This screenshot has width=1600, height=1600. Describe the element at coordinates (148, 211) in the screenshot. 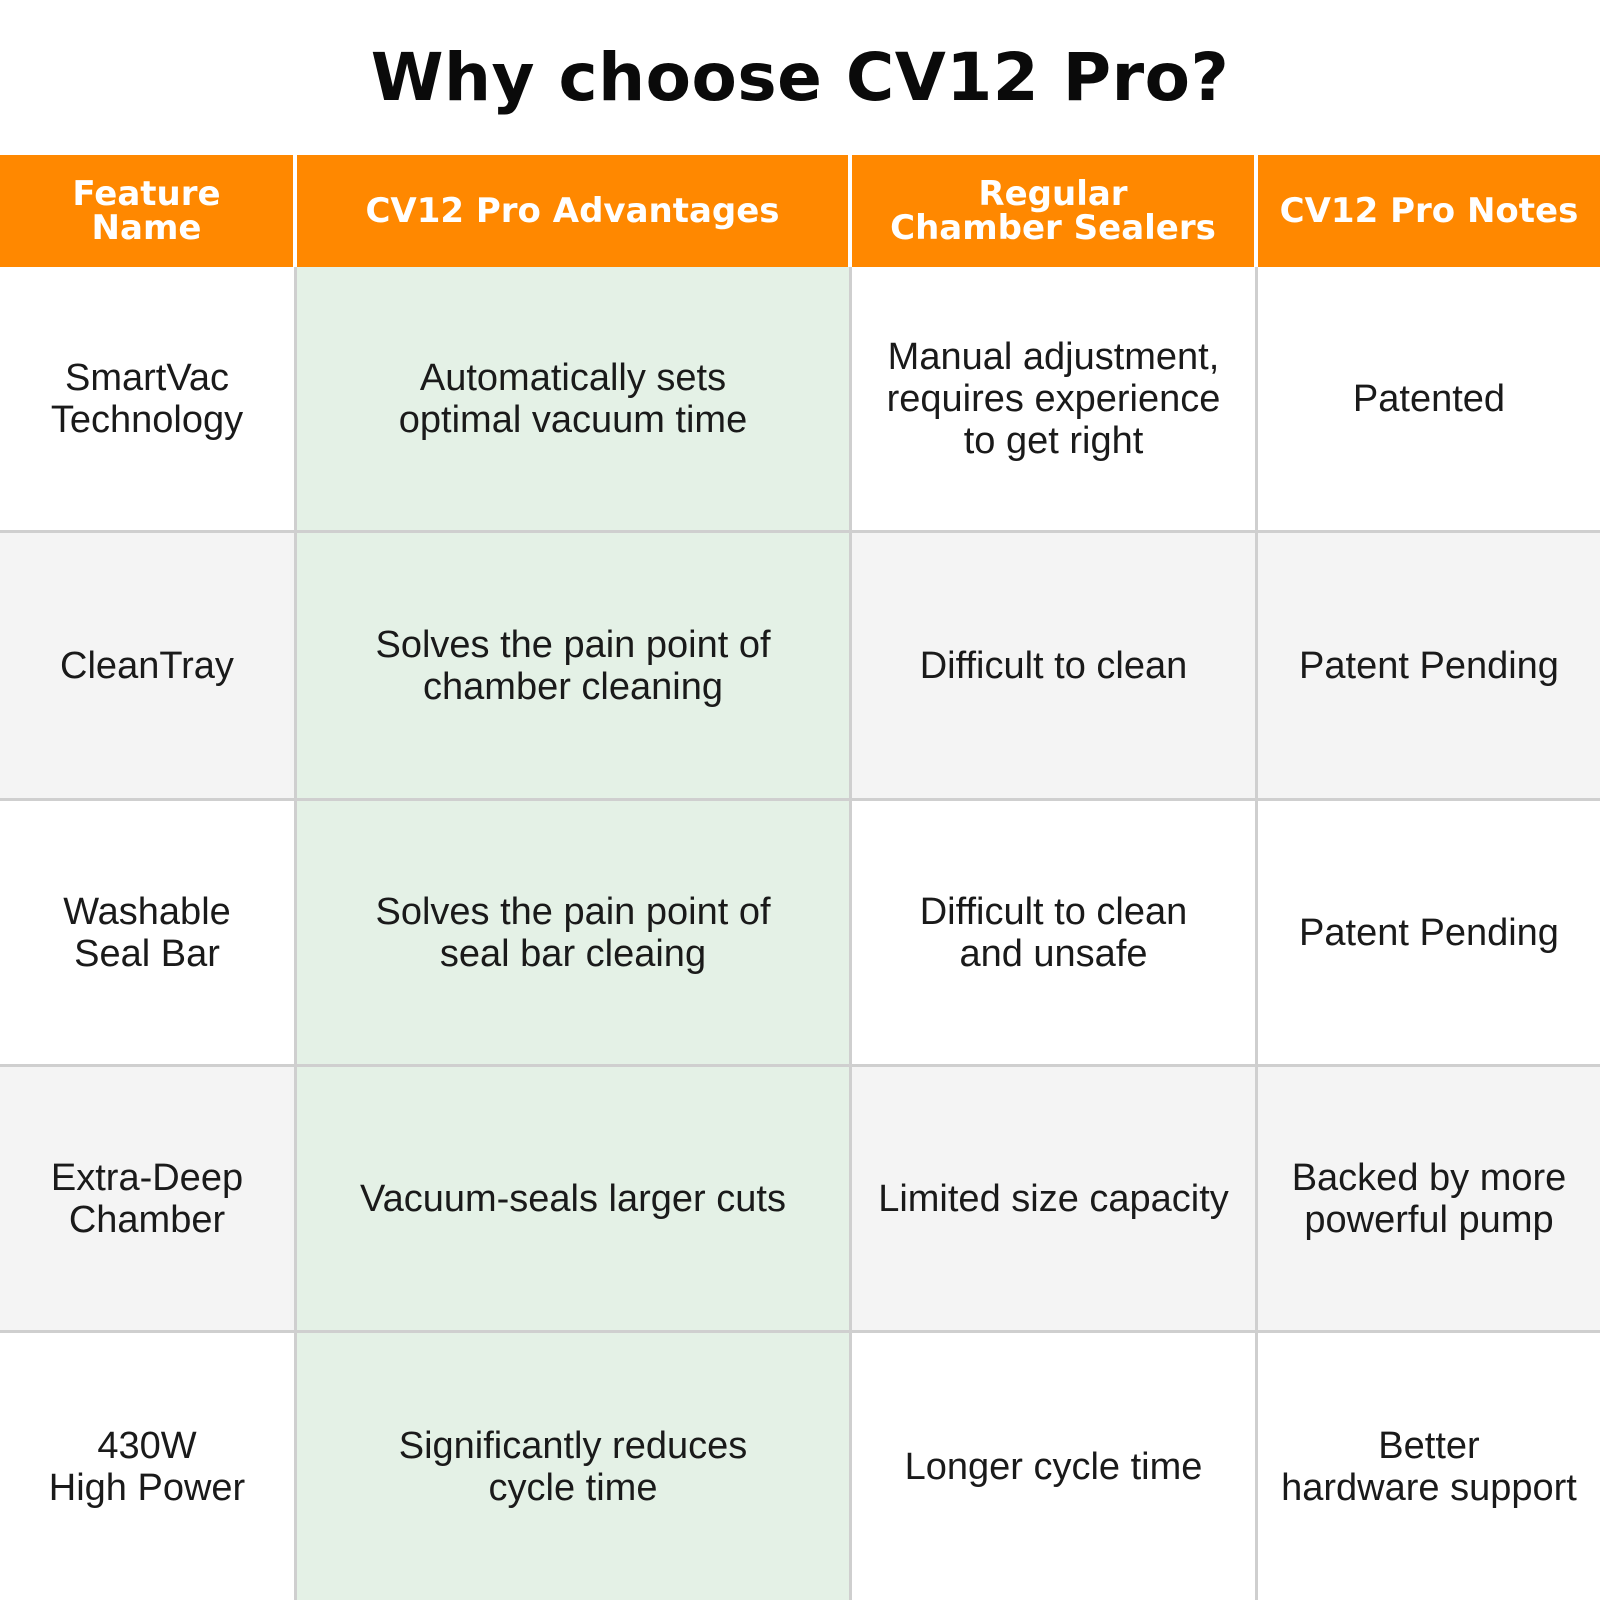

I see `header-feature-name: Feature Name` at that location.